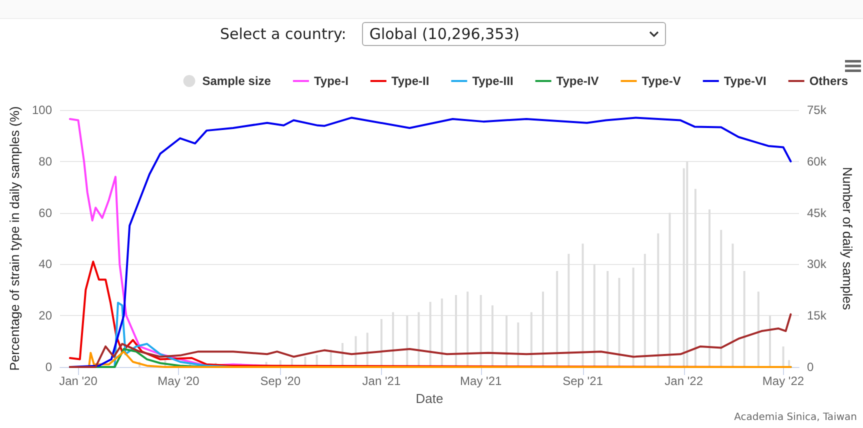 Image resolution: width=863 pixels, height=428 pixels. What do you see at coordinates (45, 161) in the screenshot?
I see `y-tick-label: 80` at bounding box center [45, 161].